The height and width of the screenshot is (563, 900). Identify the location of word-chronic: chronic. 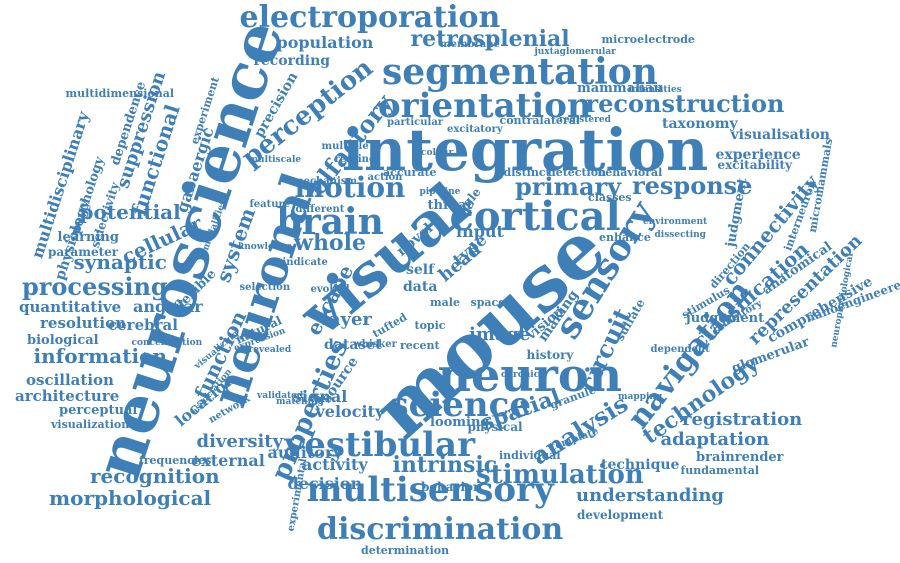
(520, 374).